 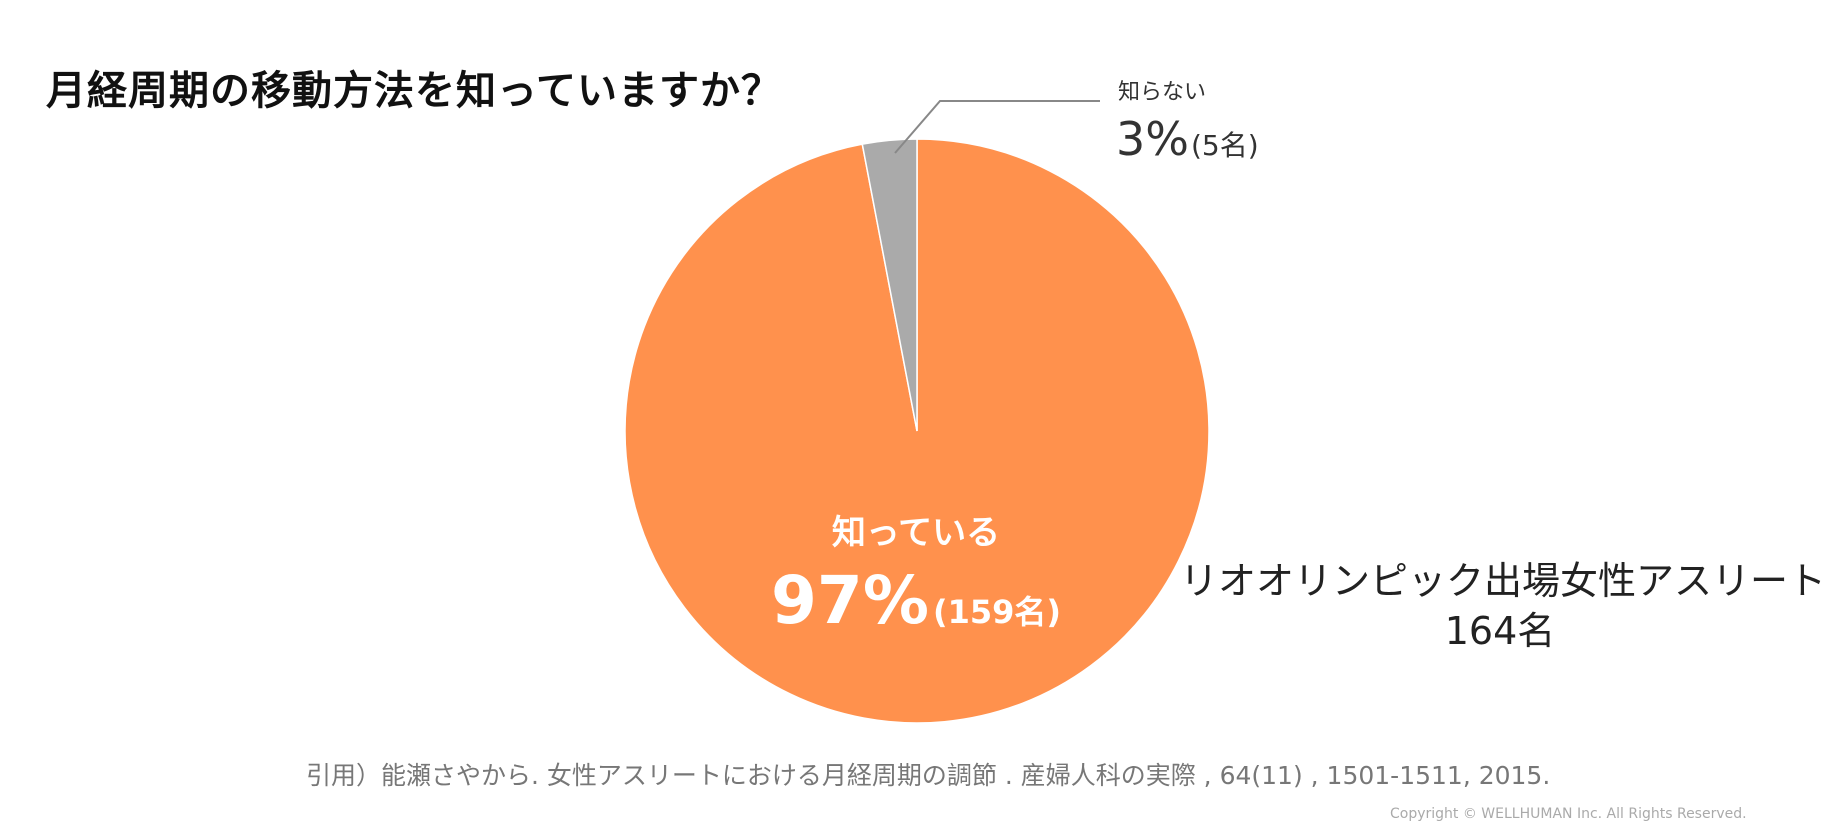 What do you see at coordinates (916, 533) in the screenshot?
I see `slice-label-shitteiru: 知っている` at bounding box center [916, 533].